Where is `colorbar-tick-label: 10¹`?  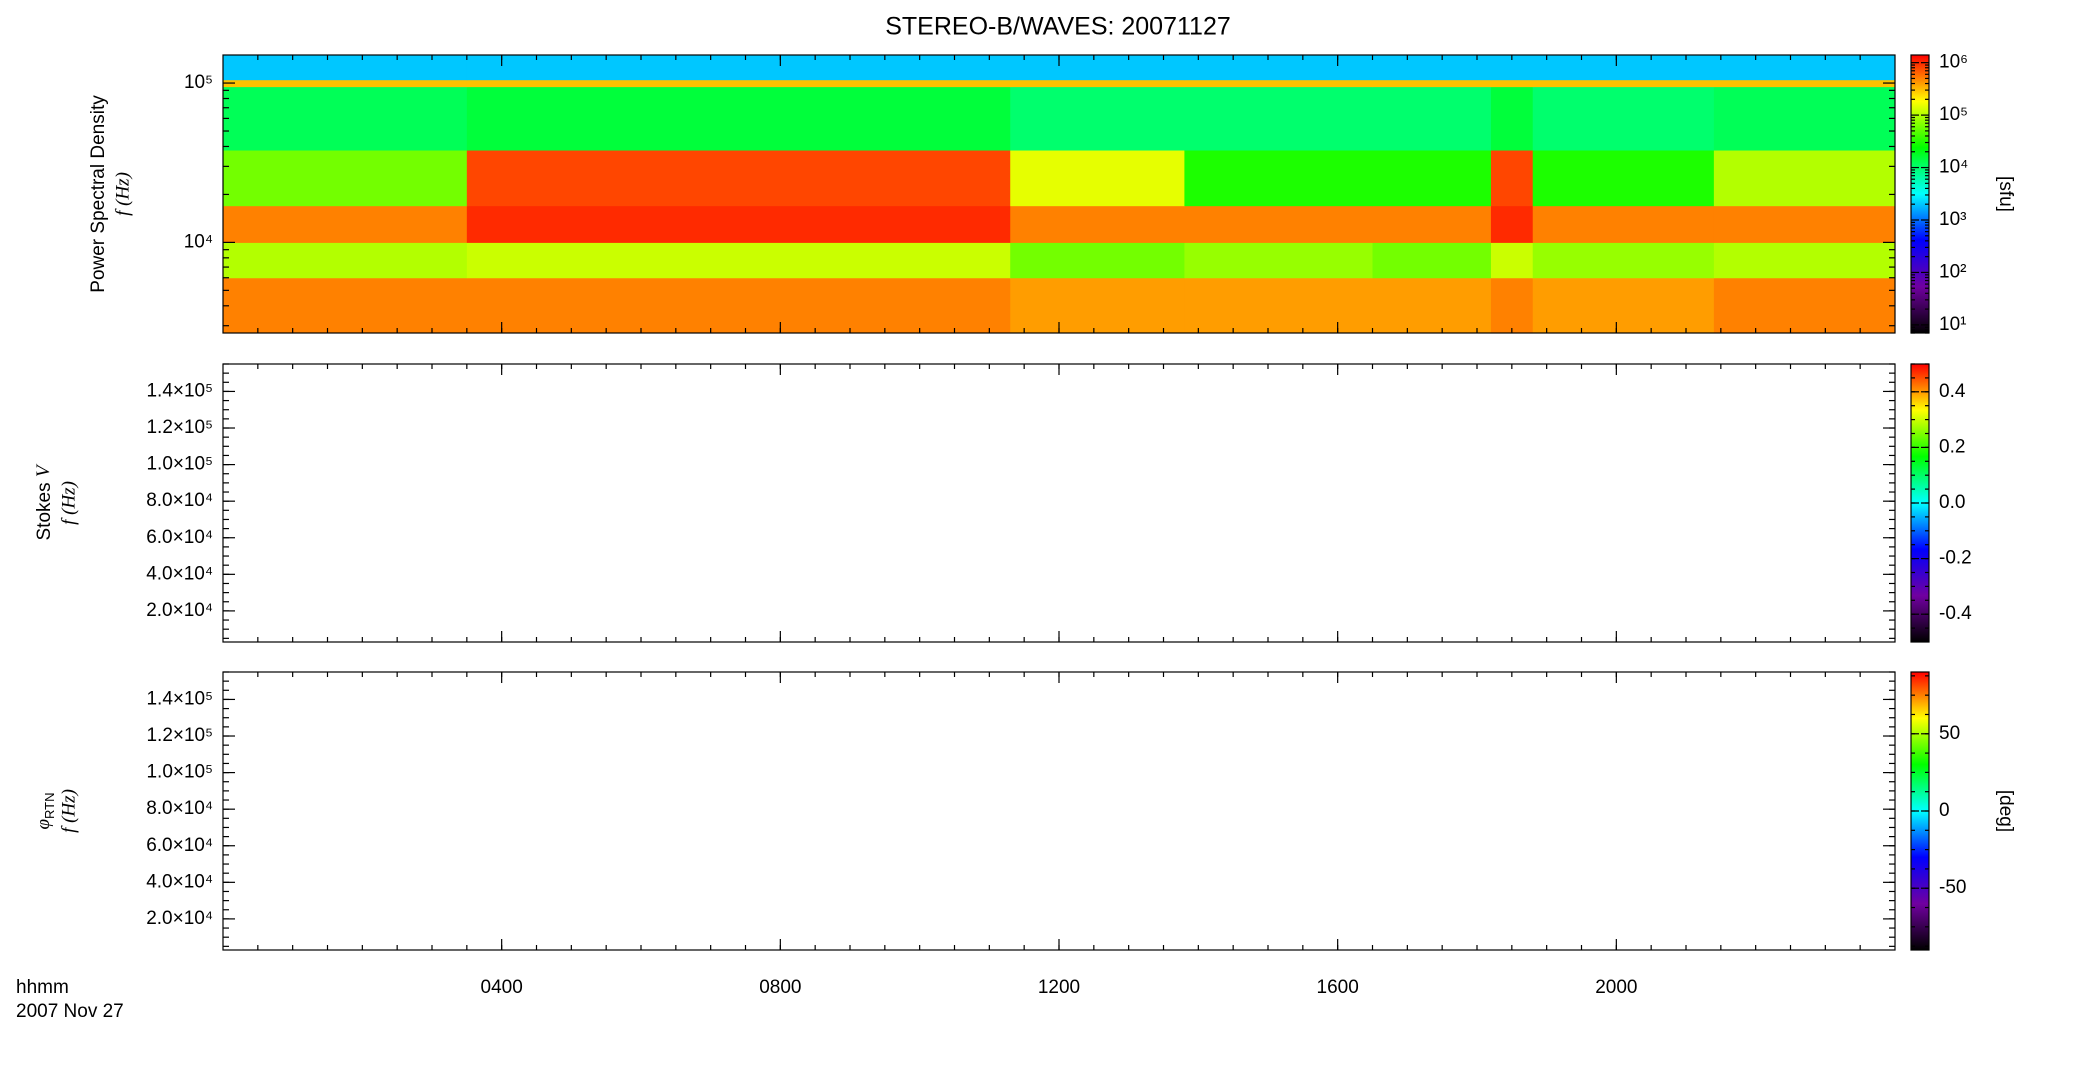
colorbar-tick-label: 10¹ is located at coordinates (1952, 324).